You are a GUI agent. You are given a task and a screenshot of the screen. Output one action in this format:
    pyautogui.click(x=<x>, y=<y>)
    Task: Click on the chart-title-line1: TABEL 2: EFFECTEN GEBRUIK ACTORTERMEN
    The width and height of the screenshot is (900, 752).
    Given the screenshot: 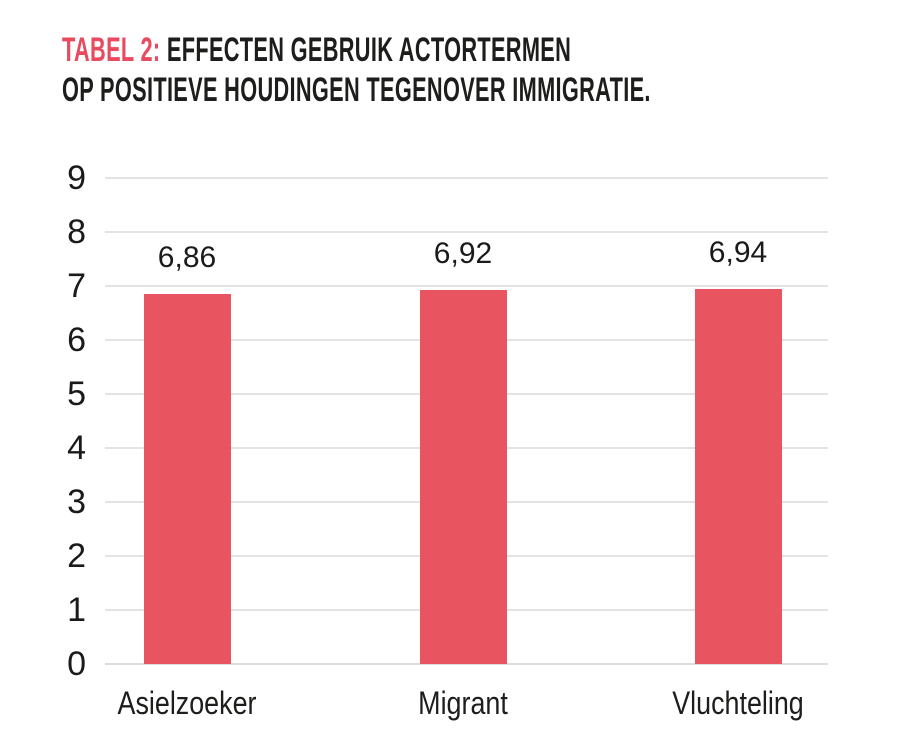 What is the action you would take?
    pyautogui.click(x=356, y=50)
    